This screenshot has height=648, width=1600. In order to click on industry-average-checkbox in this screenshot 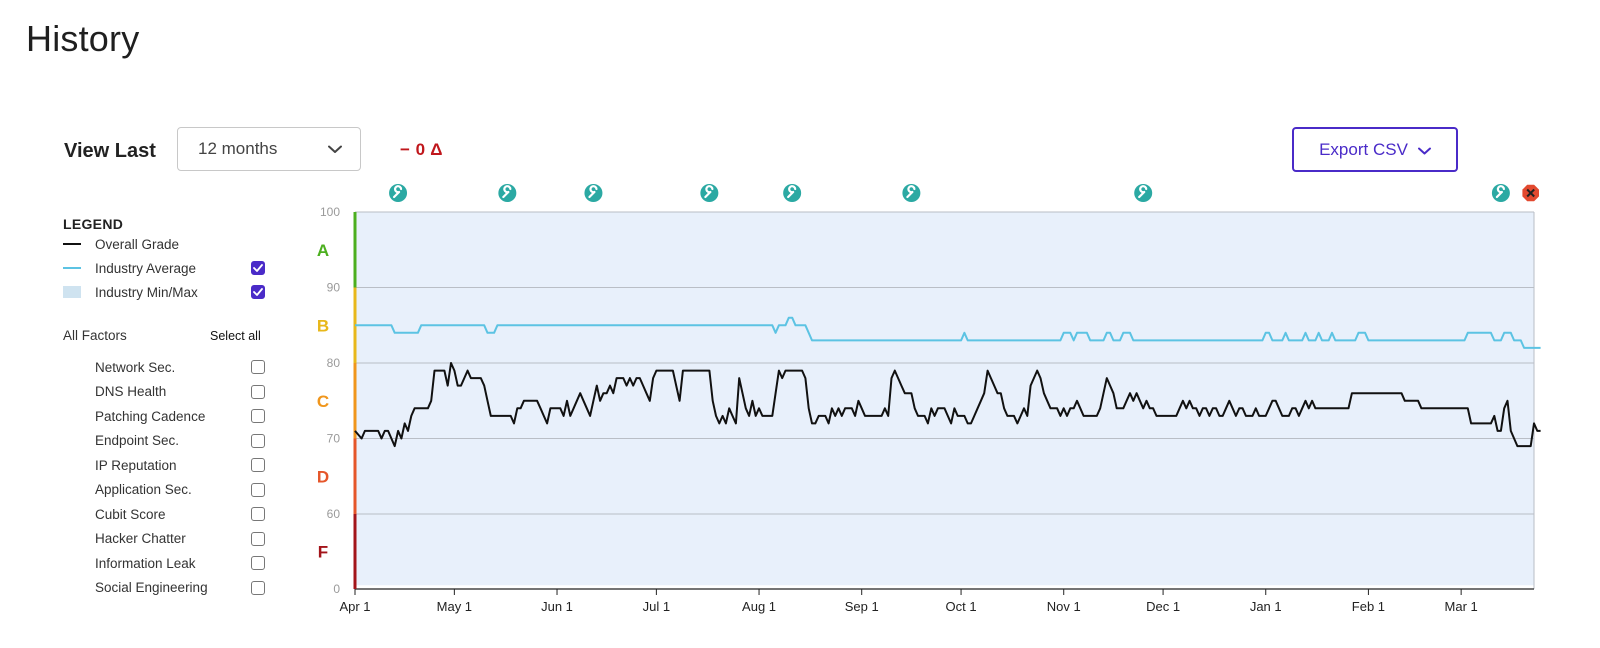, I will do `click(258, 268)`.